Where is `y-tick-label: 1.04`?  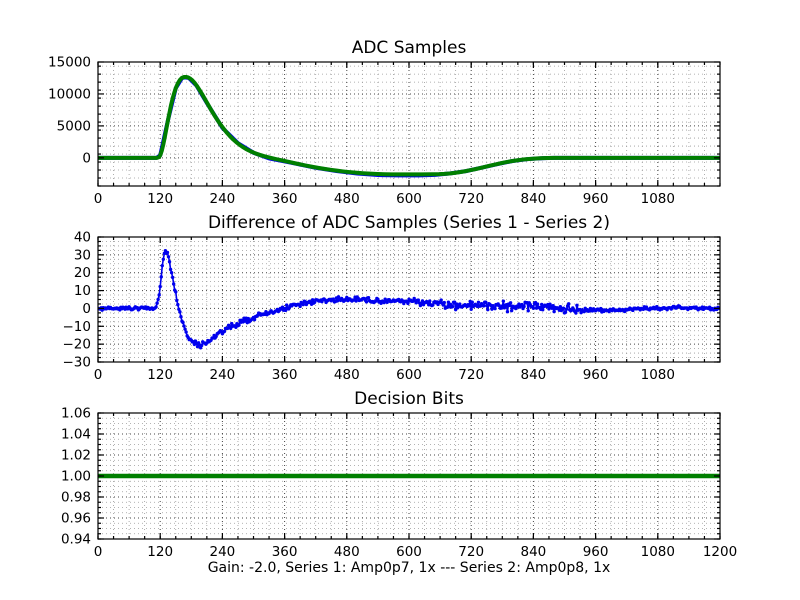
y-tick-label: 1.04 is located at coordinates (76, 435).